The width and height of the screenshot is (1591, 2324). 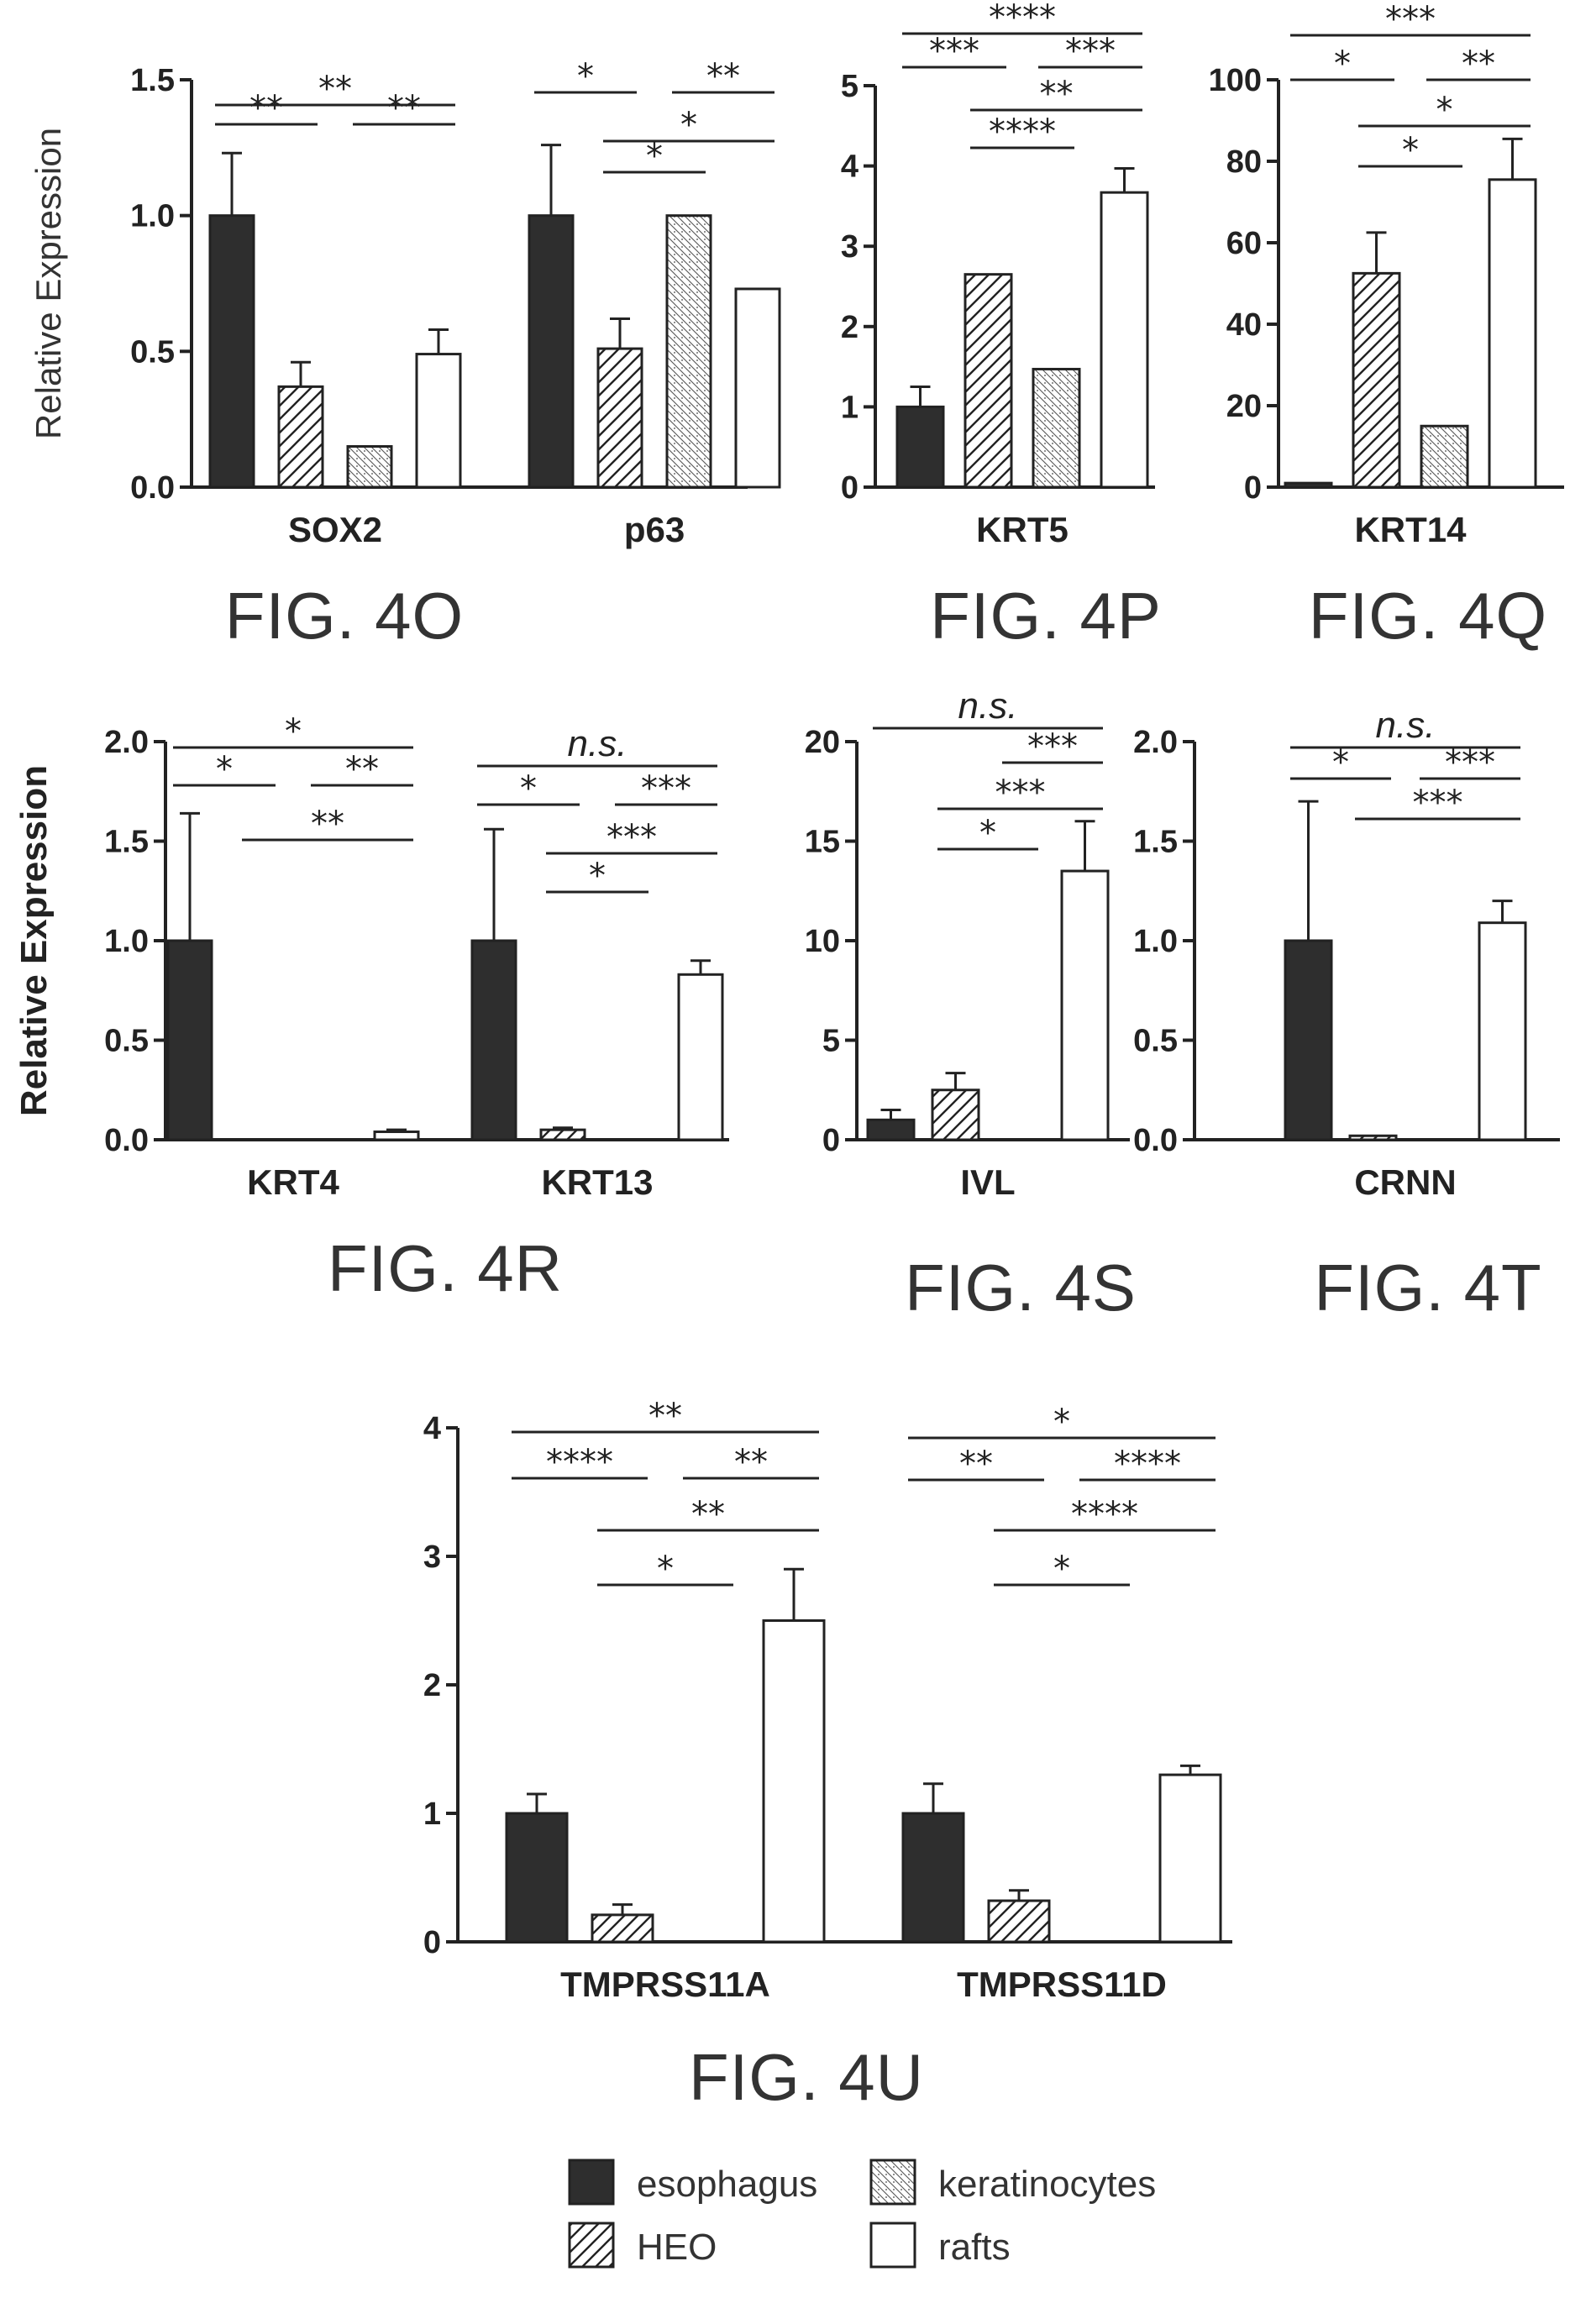 What do you see at coordinates (152, 488) in the screenshot?
I see `y-tick-label: 0.0` at bounding box center [152, 488].